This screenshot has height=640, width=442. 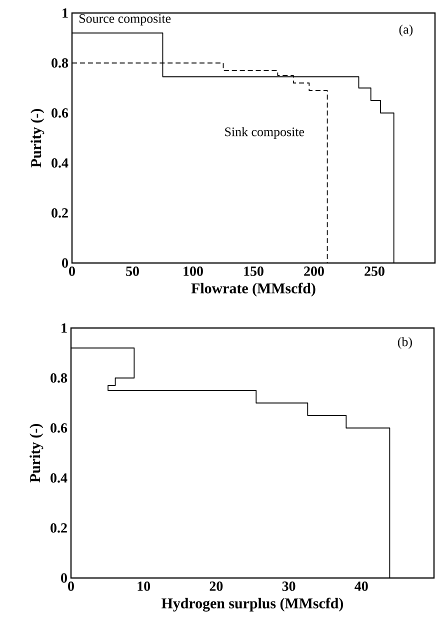 What do you see at coordinates (264, 133) in the screenshot?
I see `annotation: Sink composite` at bounding box center [264, 133].